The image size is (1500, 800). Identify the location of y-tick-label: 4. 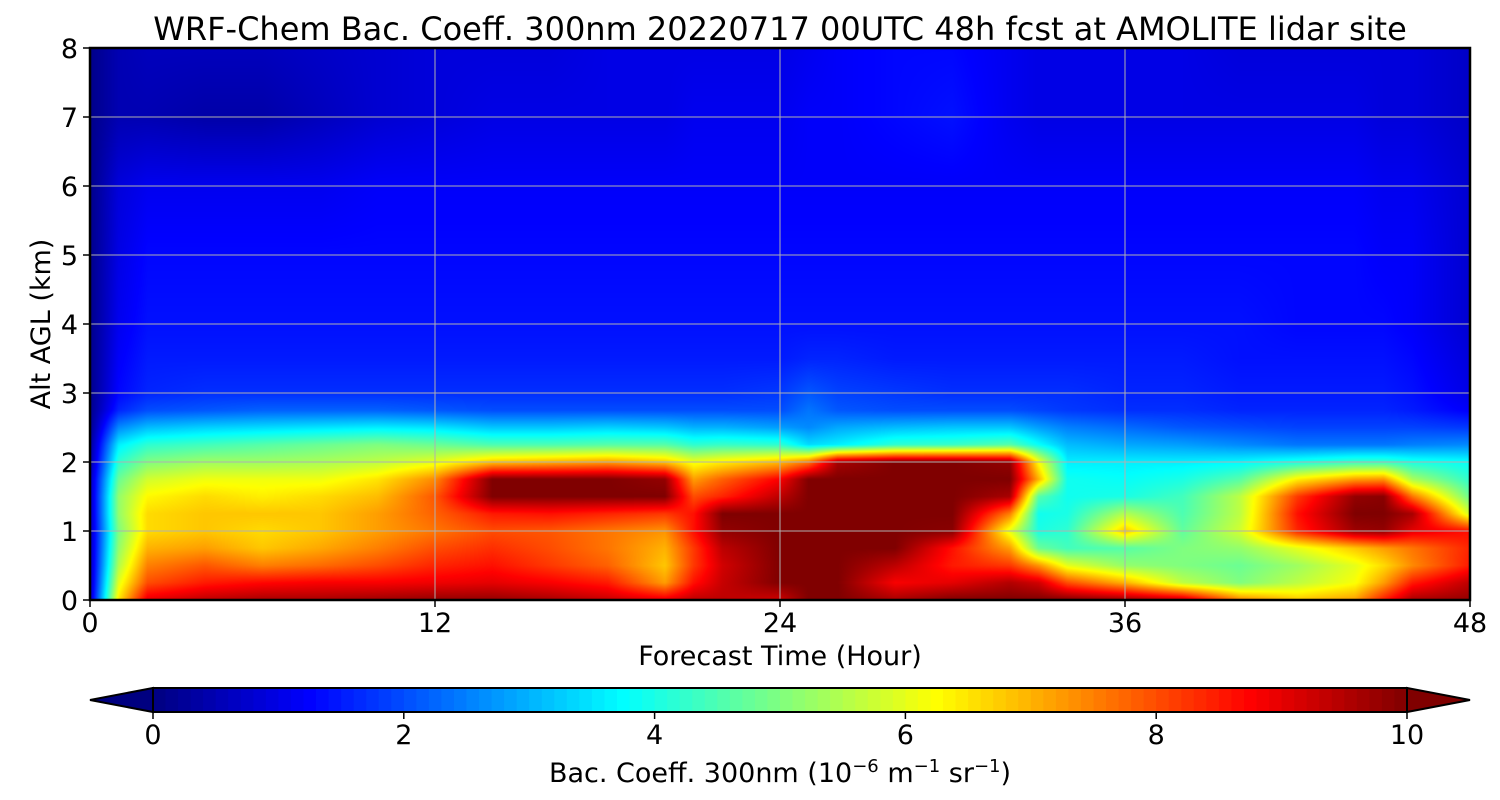
(69, 325).